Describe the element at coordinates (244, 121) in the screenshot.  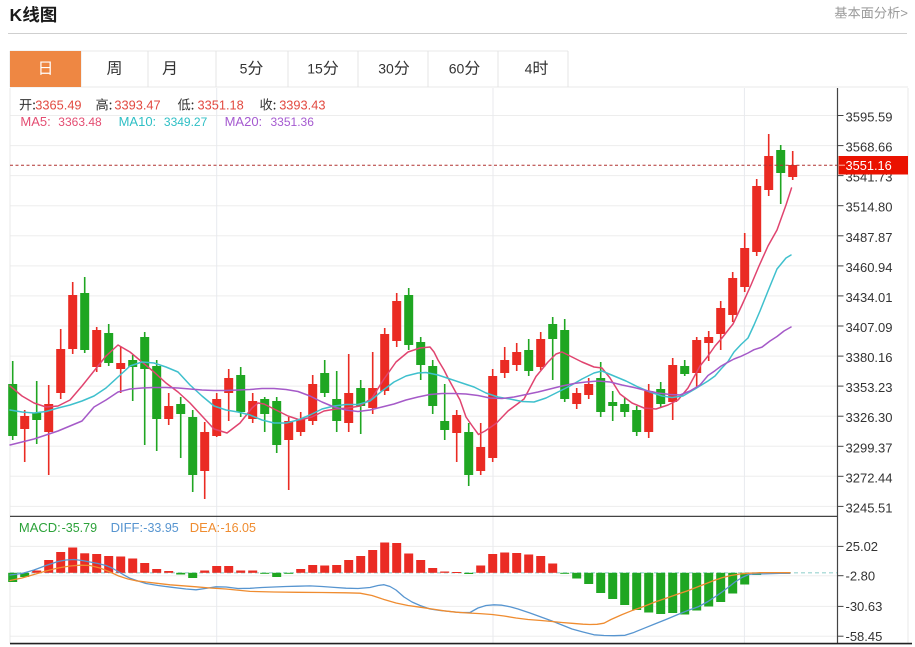
I see `svg-text: MA20:` at that location.